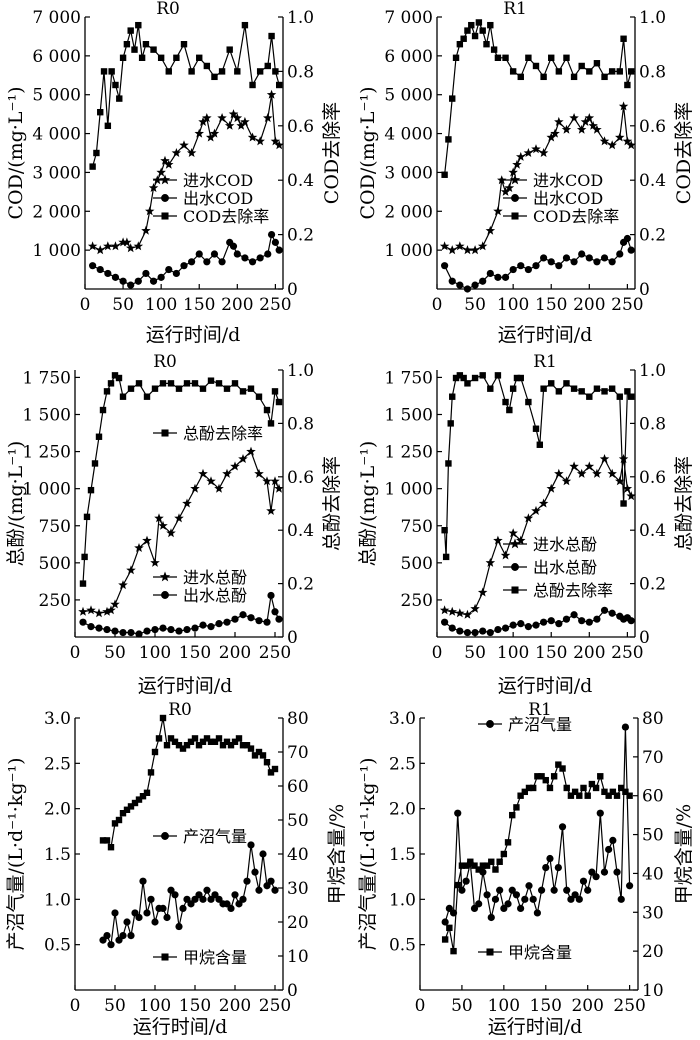 The image size is (700, 1040). What do you see at coordinates (215, 595) in the screenshot?
I see `legend-label: 出水总酚` at bounding box center [215, 595].